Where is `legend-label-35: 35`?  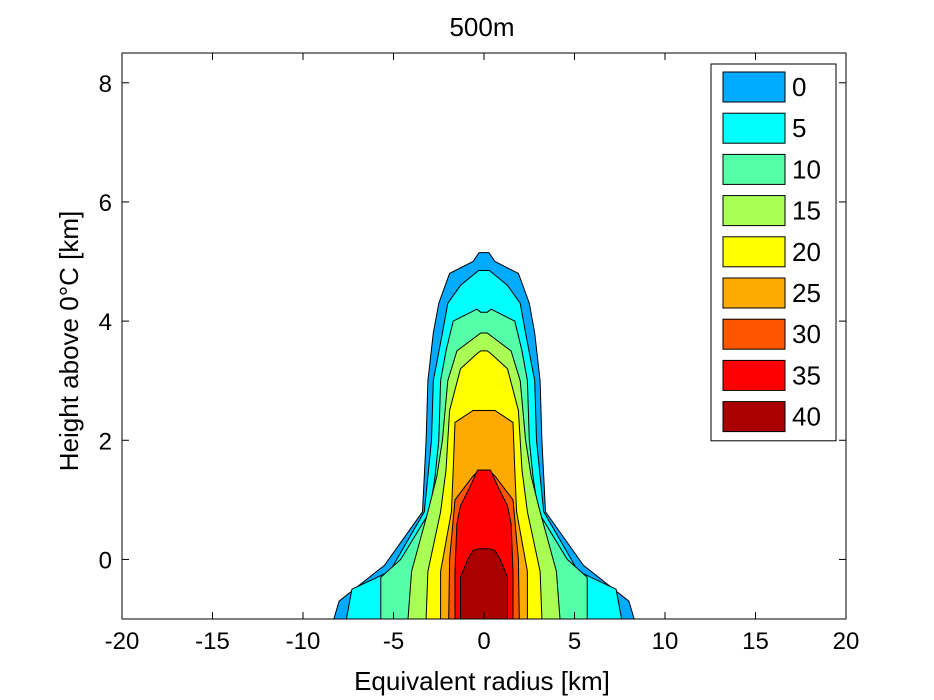
legend-label-35: 35 is located at coordinates (806, 375).